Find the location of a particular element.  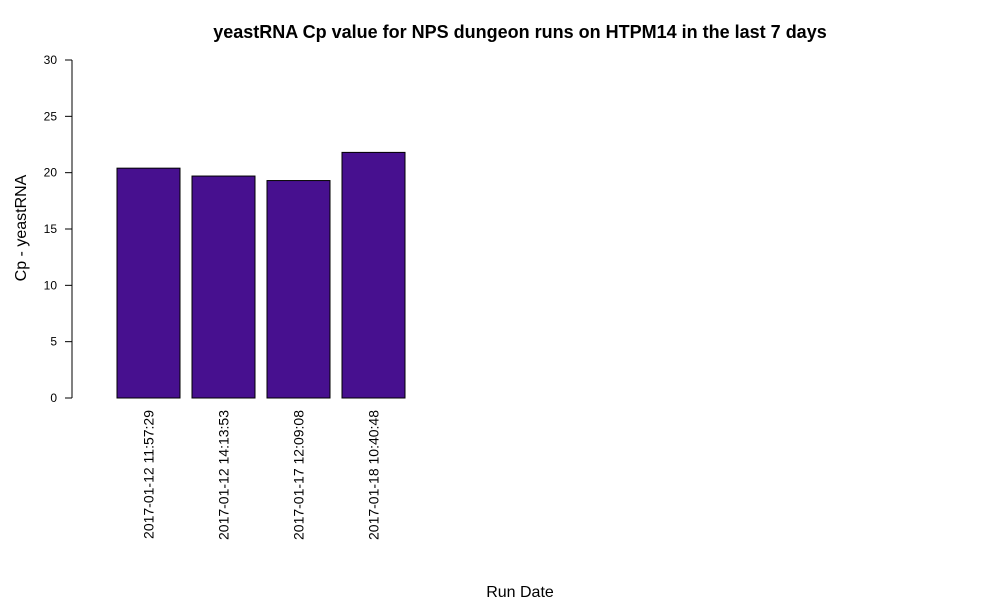

y-tick-label: 25 is located at coordinates (51, 116).